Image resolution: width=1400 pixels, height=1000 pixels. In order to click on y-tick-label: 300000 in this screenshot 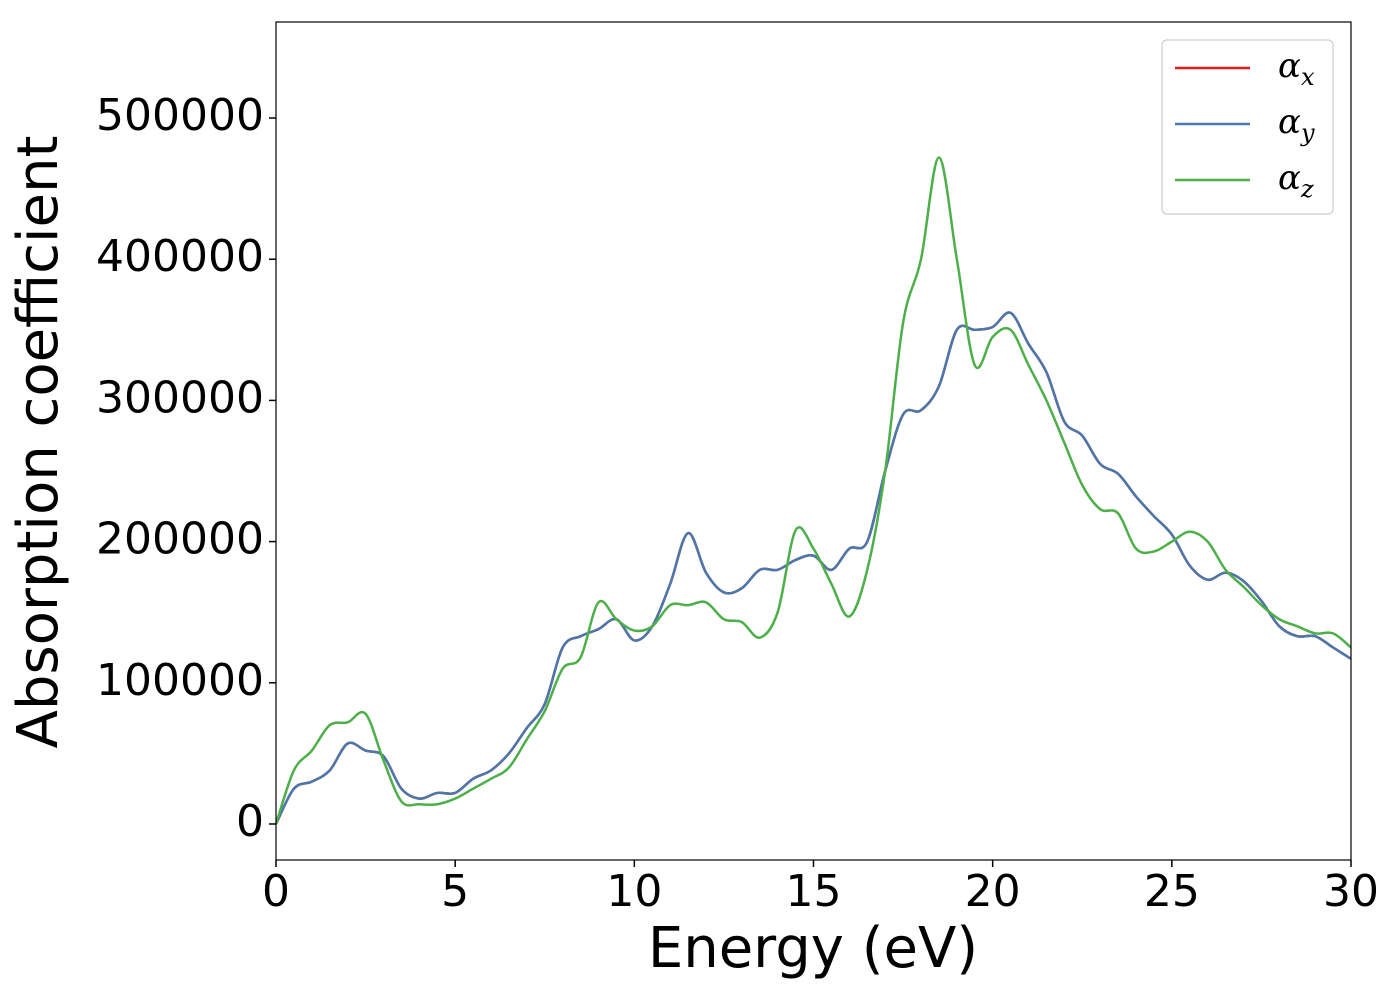, I will do `click(180, 397)`.